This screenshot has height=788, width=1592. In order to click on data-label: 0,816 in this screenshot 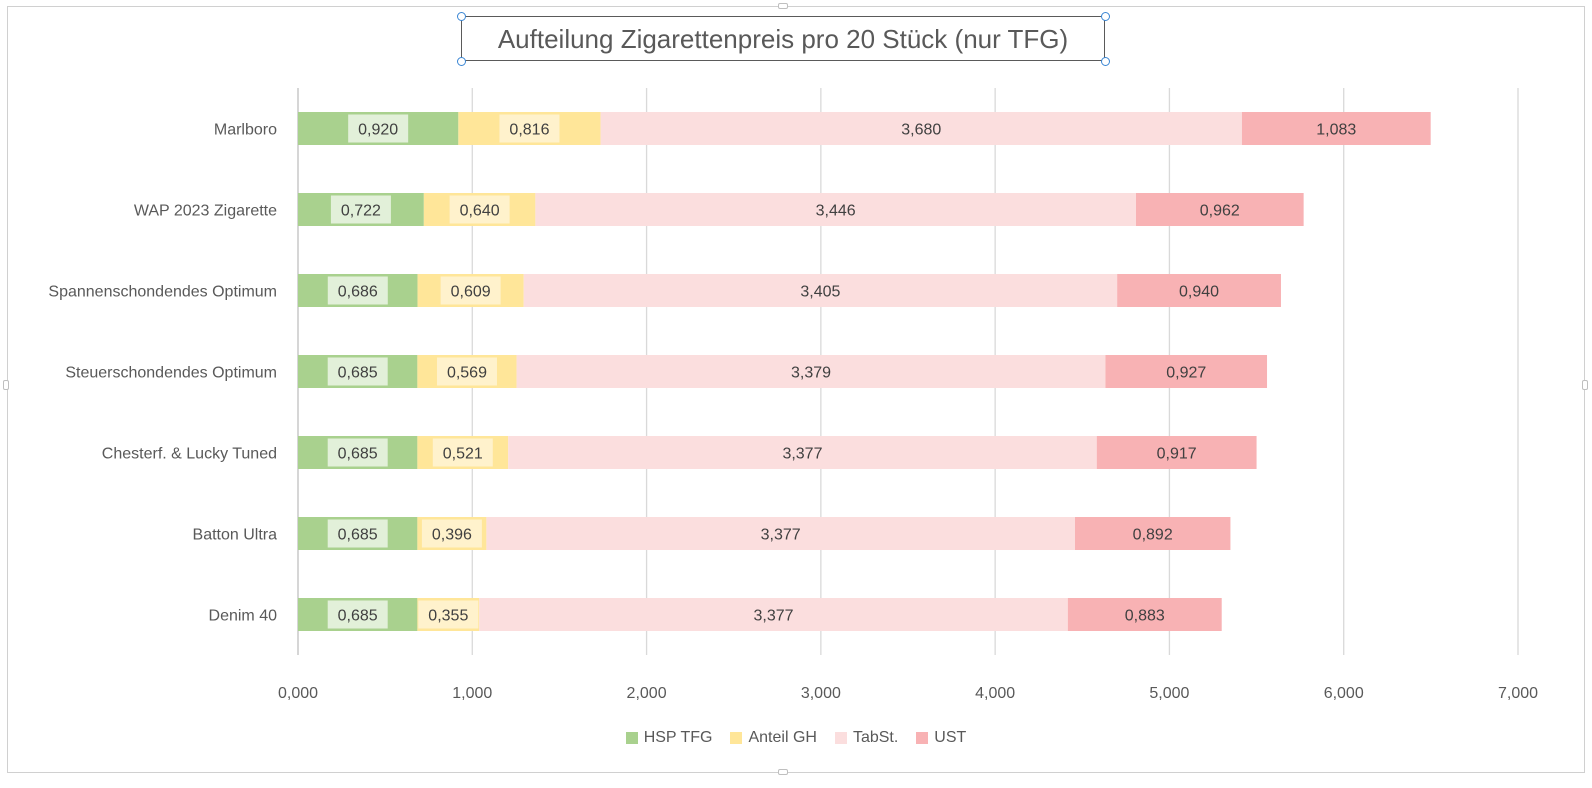, I will do `click(529, 130)`.